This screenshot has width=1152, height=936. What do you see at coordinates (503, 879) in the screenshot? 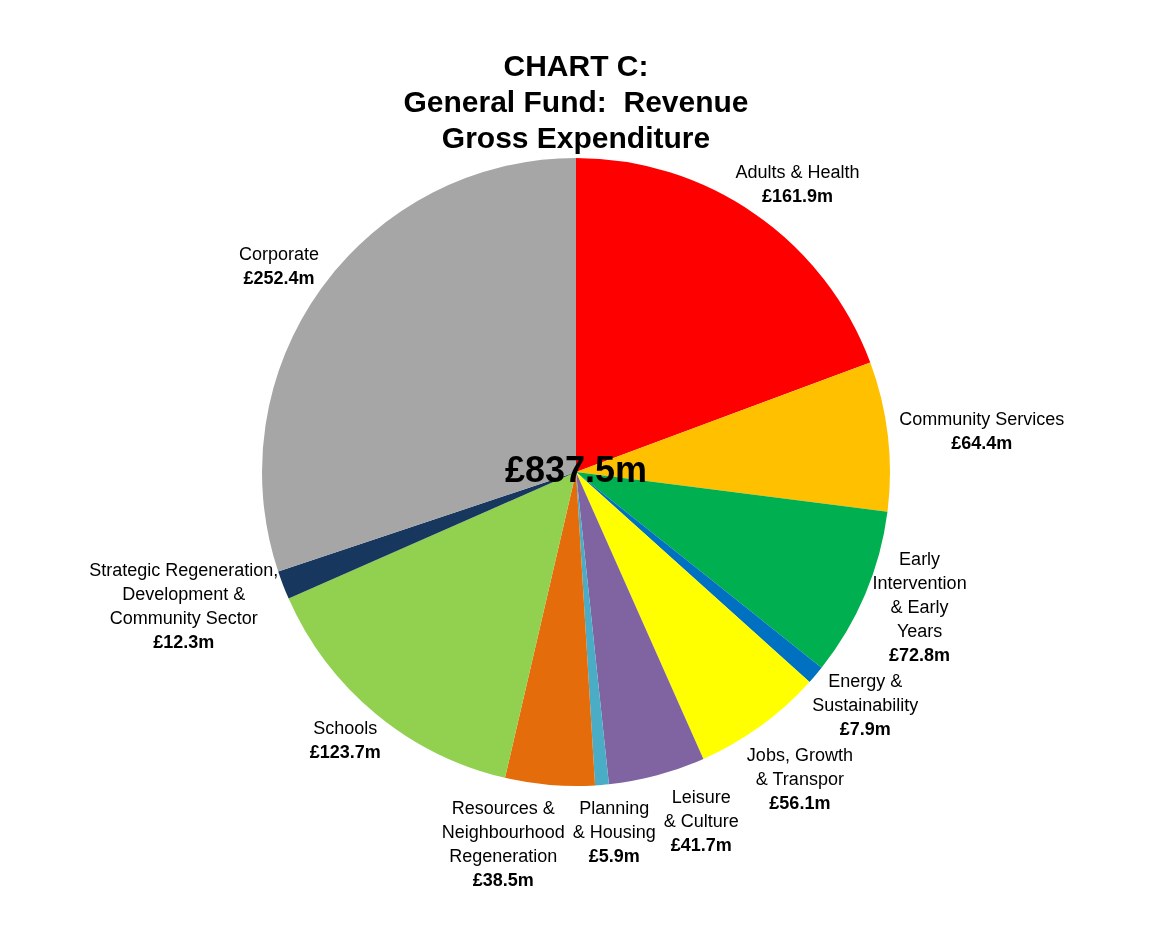
I see `data-label: £38.5m` at bounding box center [503, 879].